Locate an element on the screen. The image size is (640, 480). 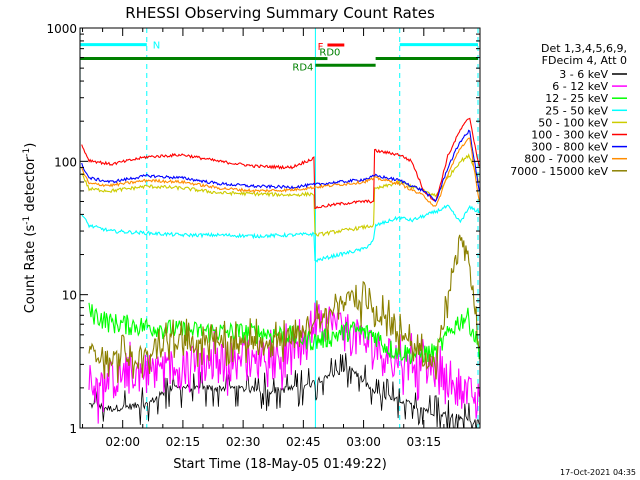
bar-label-n: N is located at coordinates (156, 46).